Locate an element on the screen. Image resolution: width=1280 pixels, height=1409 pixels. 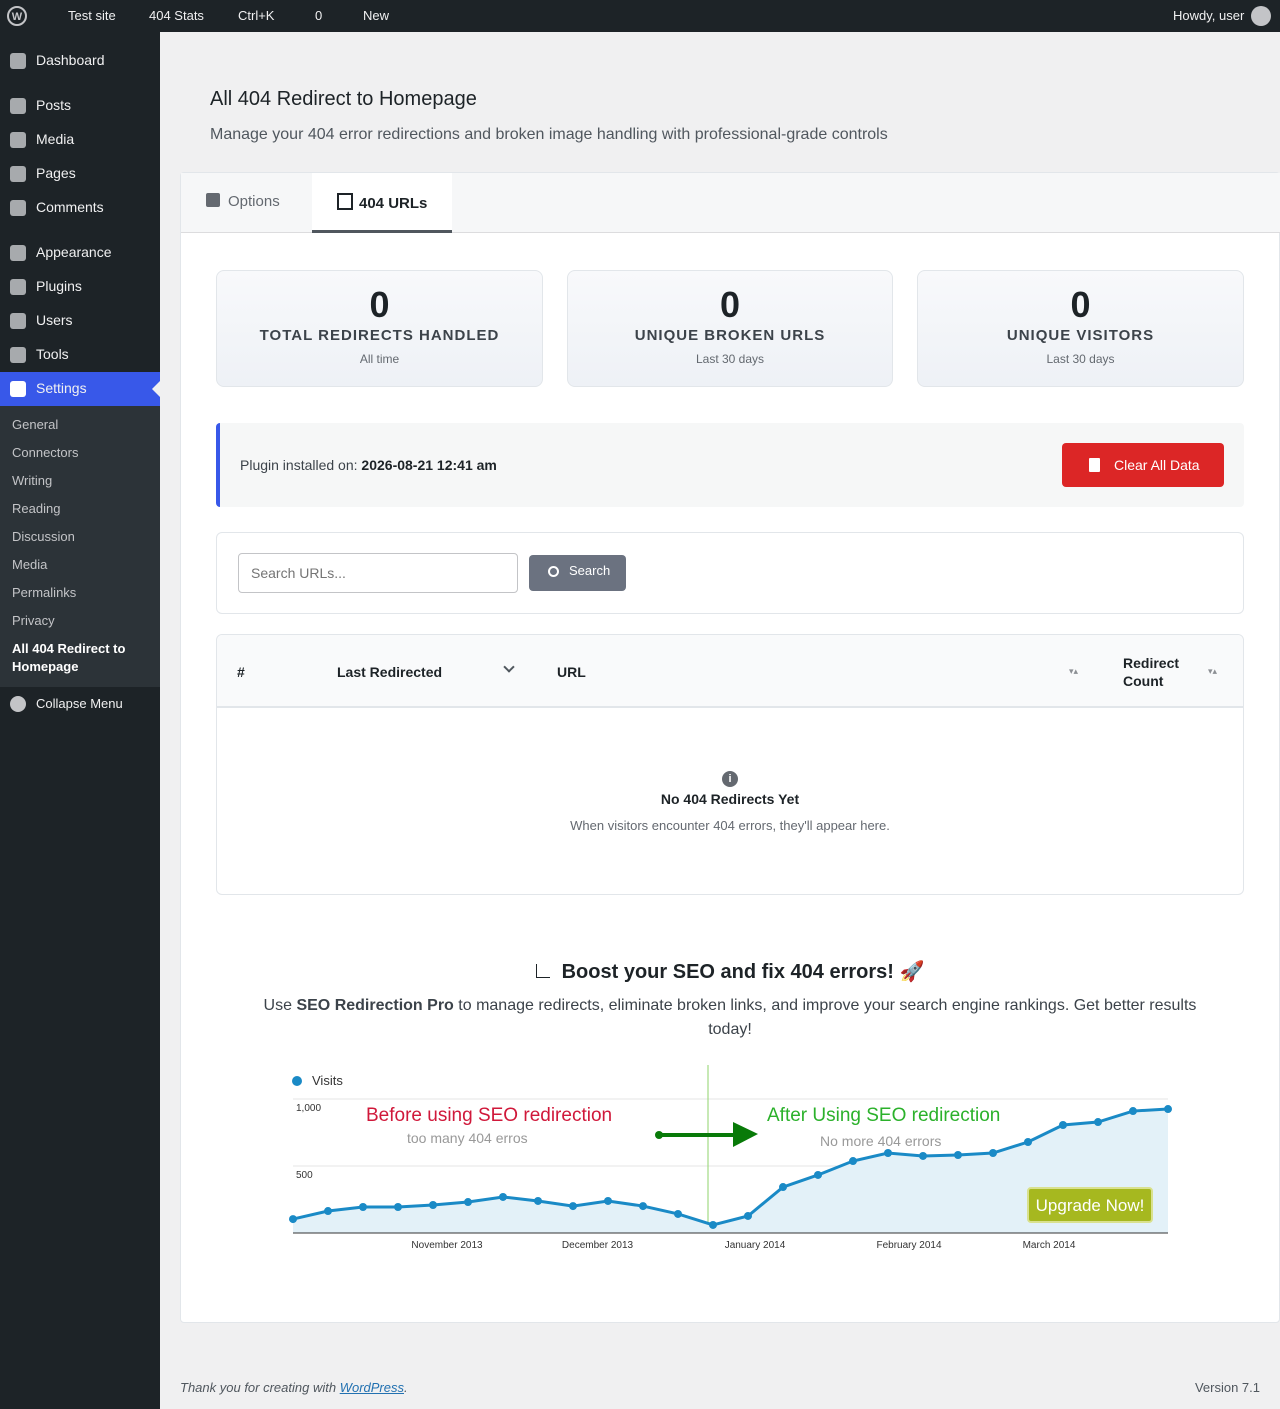
site-link: Test site is located at coordinates (92, 15).